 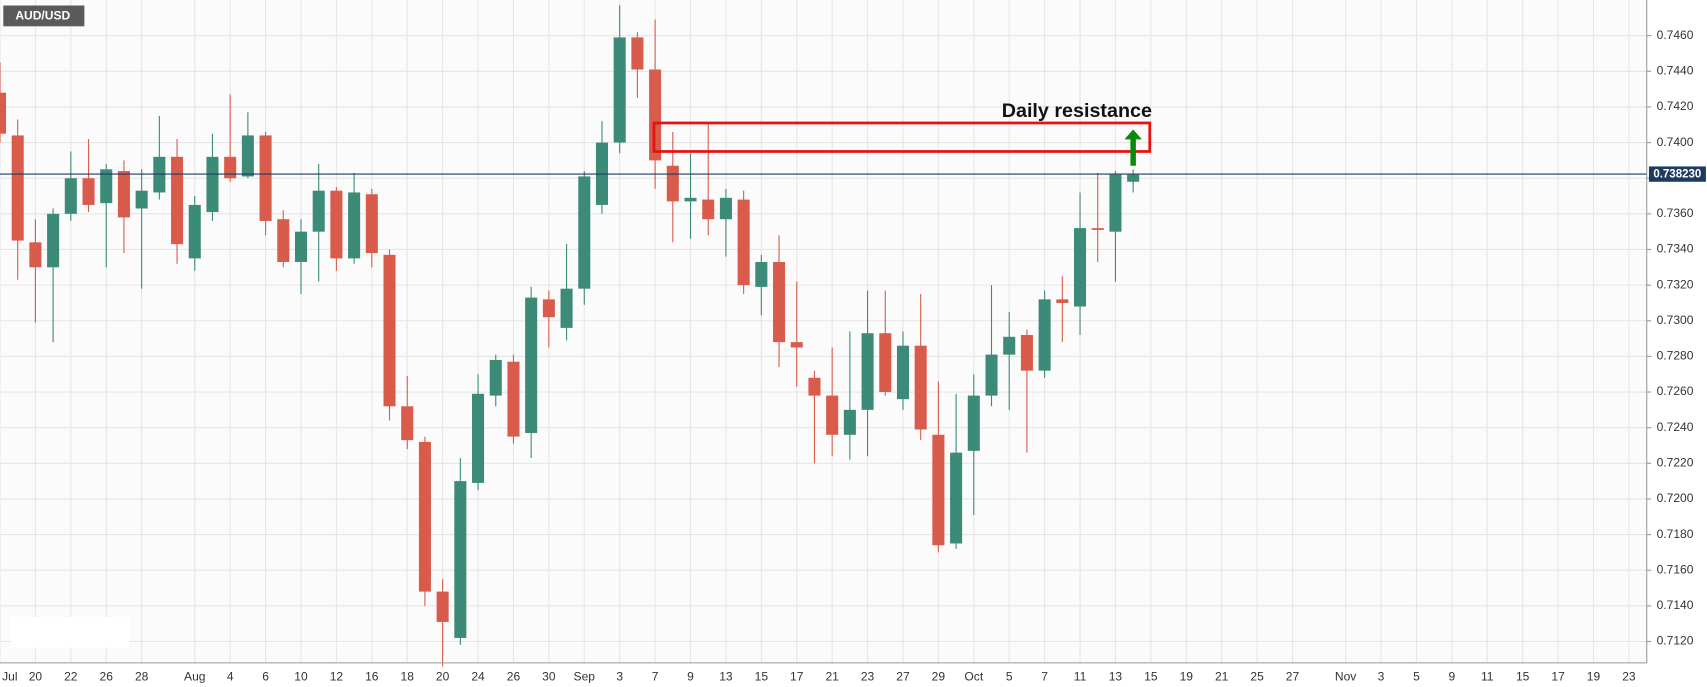 I want to click on x-tick-label: 23, so click(x=868, y=676).